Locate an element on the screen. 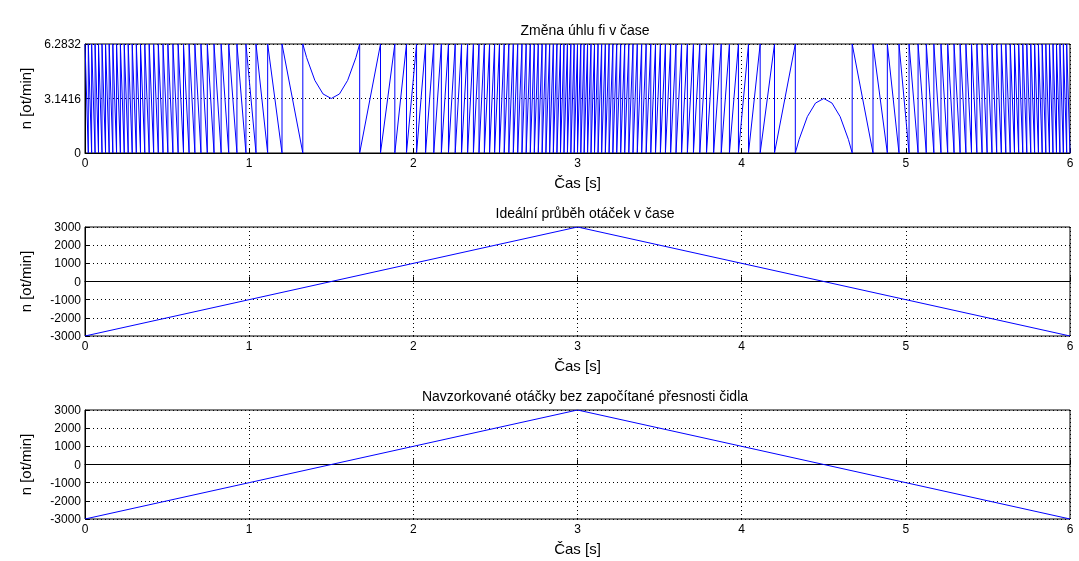 Image resolution: width=1079 pixels, height=561 pixels. y-tick-label: 6.2832 is located at coordinates (63, 44).